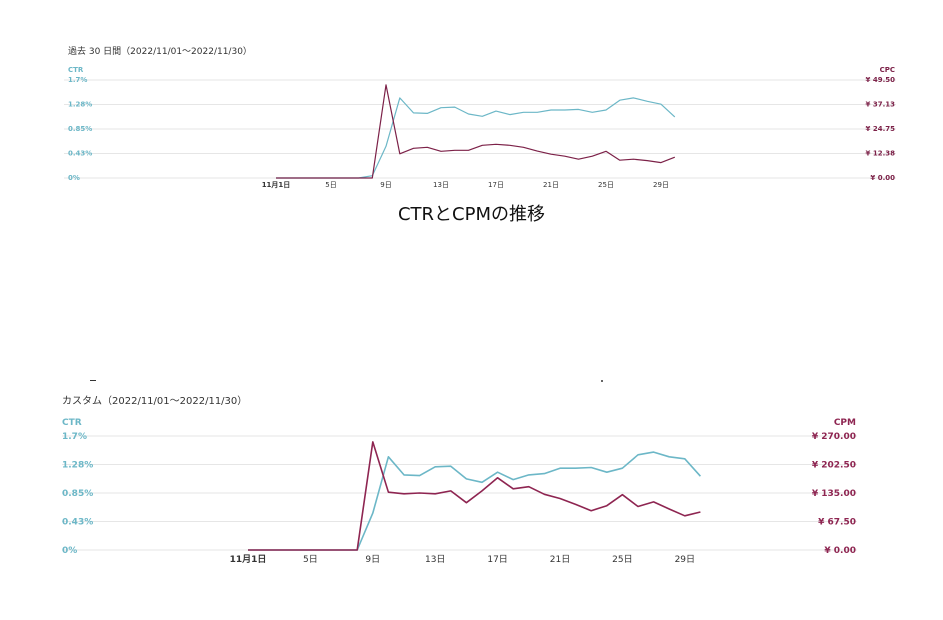 The height and width of the screenshot is (620, 943). I want to click on stray-dash-mark, so click(93, 380).